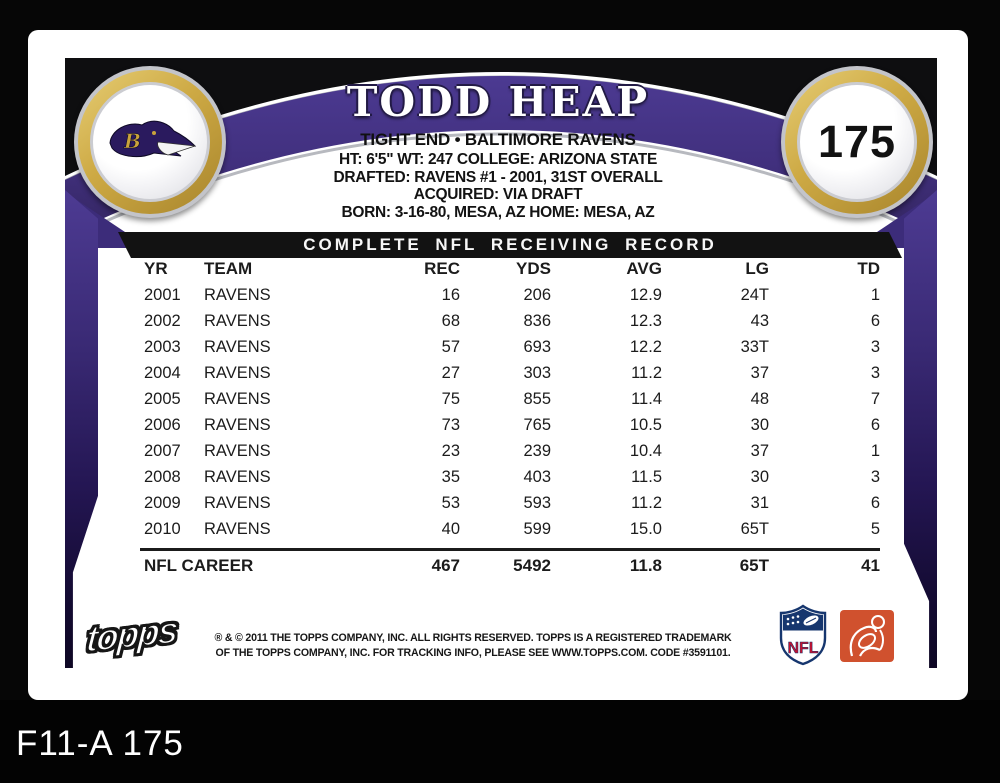 The height and width of the screenshot is (783, 1000). What do you see at coordinates (162, 528) in the screenshot?
I see `cell-yr: 2010` at bounding box center [162, 528].